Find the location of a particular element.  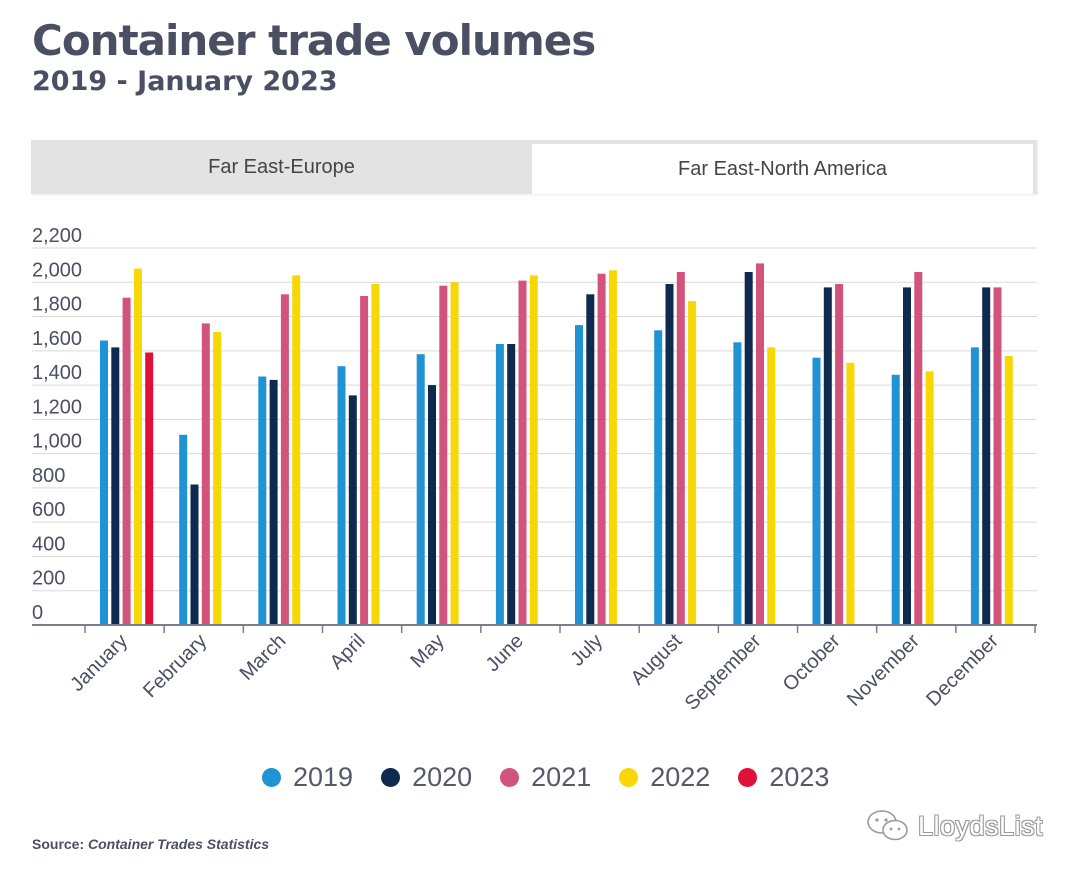

bar-2019-august is located at coordinates (658, 477).